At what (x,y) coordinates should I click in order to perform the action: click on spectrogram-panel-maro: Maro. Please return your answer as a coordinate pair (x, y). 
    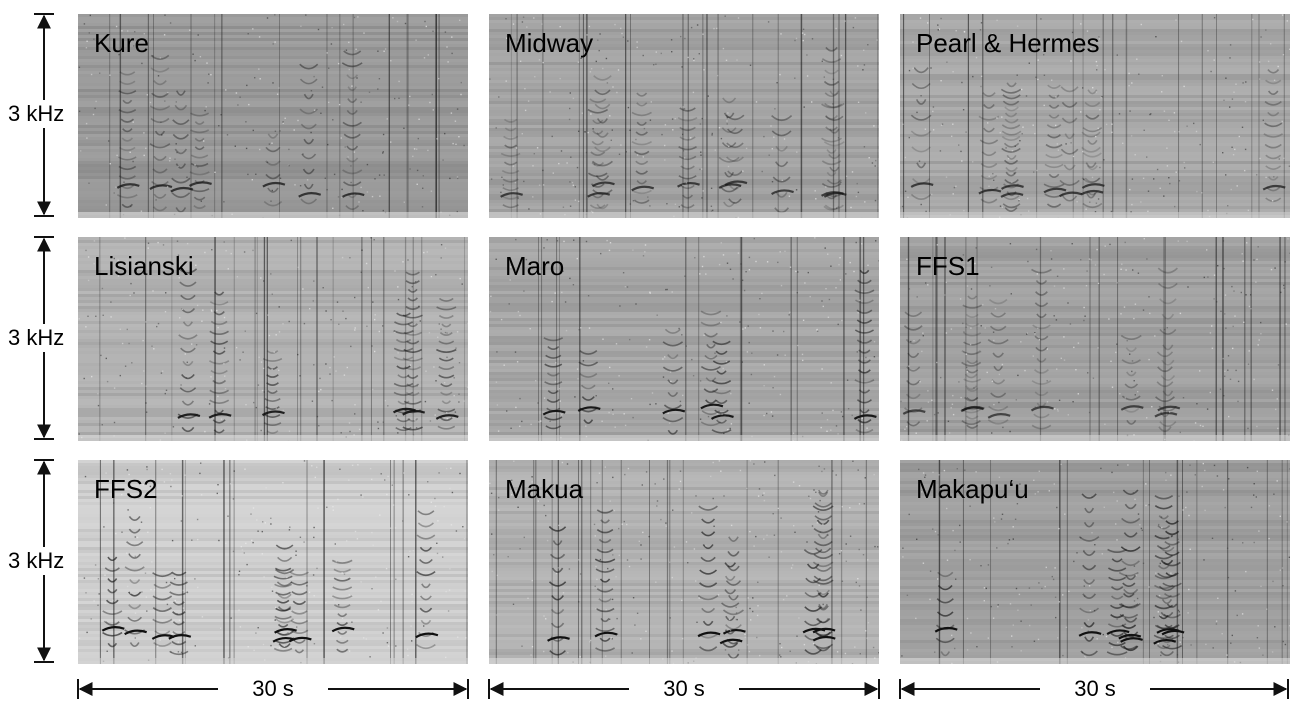
    Looking at the image, I should click on (684, 339).